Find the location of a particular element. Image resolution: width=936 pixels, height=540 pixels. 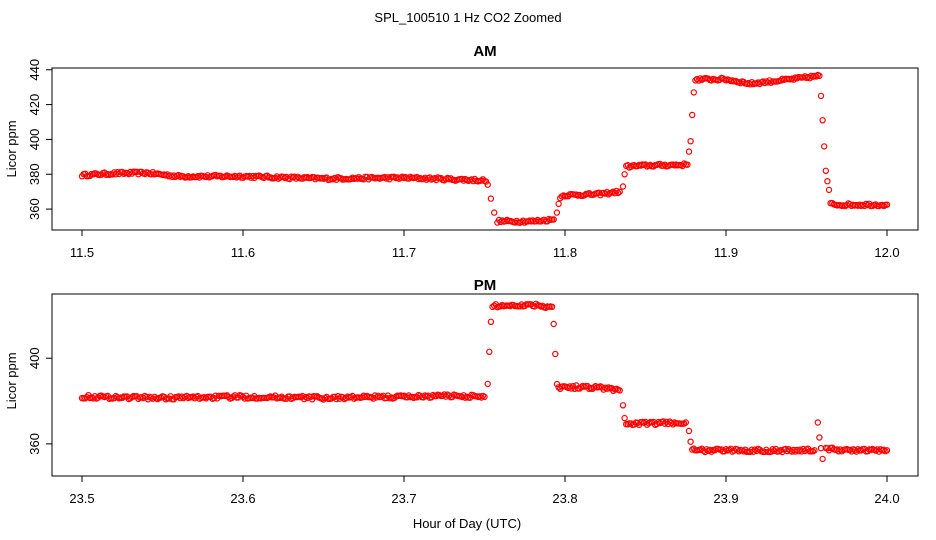

x-tick-label: 23.6 is located at coordinates (242, 498).